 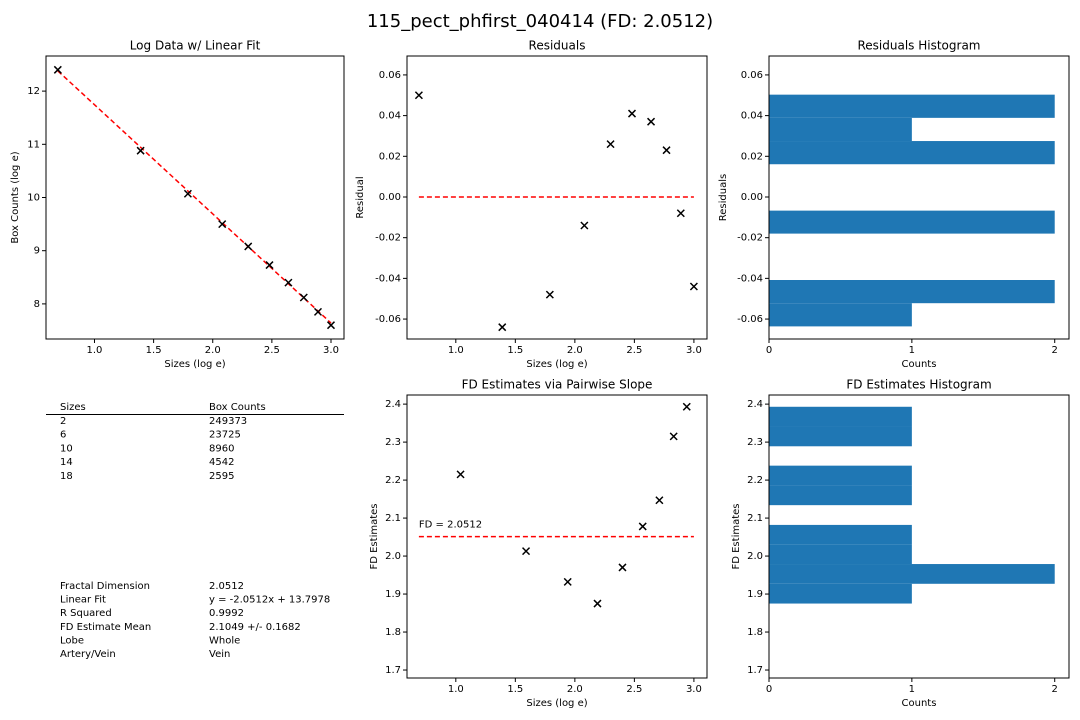 What do you see at coordinates (752, 156) in the screenshot?
I see `y-tick-label: 0.02` at bounding box center [752, 156].